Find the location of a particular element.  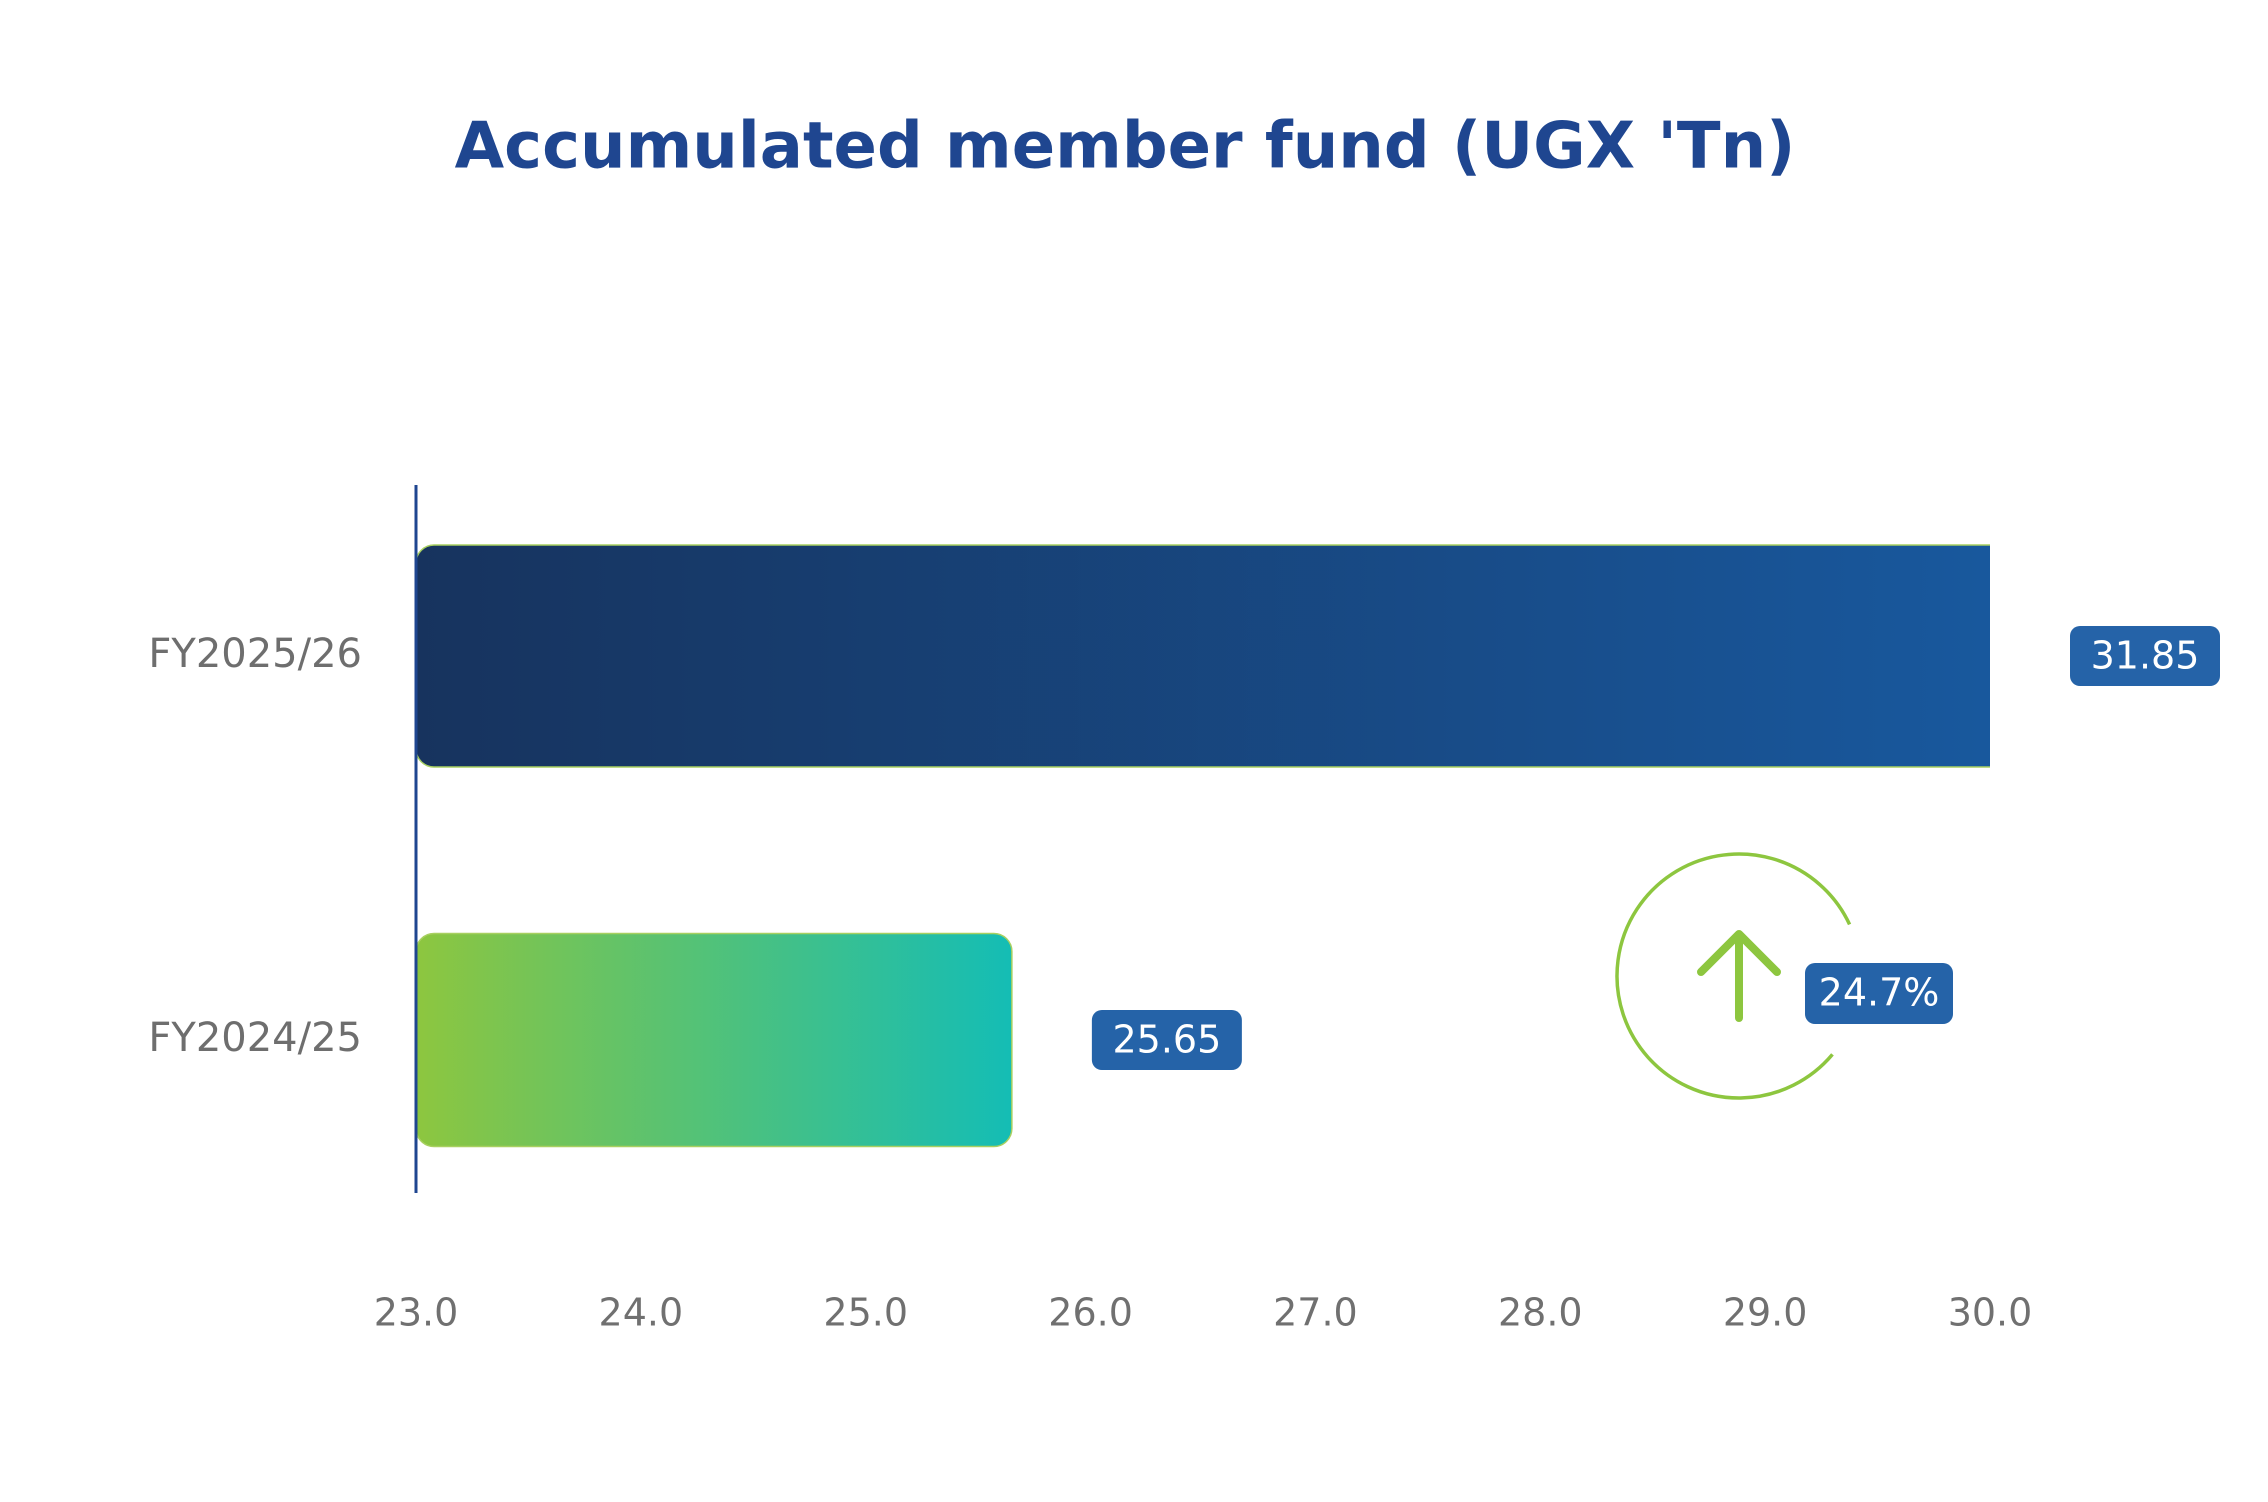

x-tick-label: 25.0 is located at coordinates (865, 1313).